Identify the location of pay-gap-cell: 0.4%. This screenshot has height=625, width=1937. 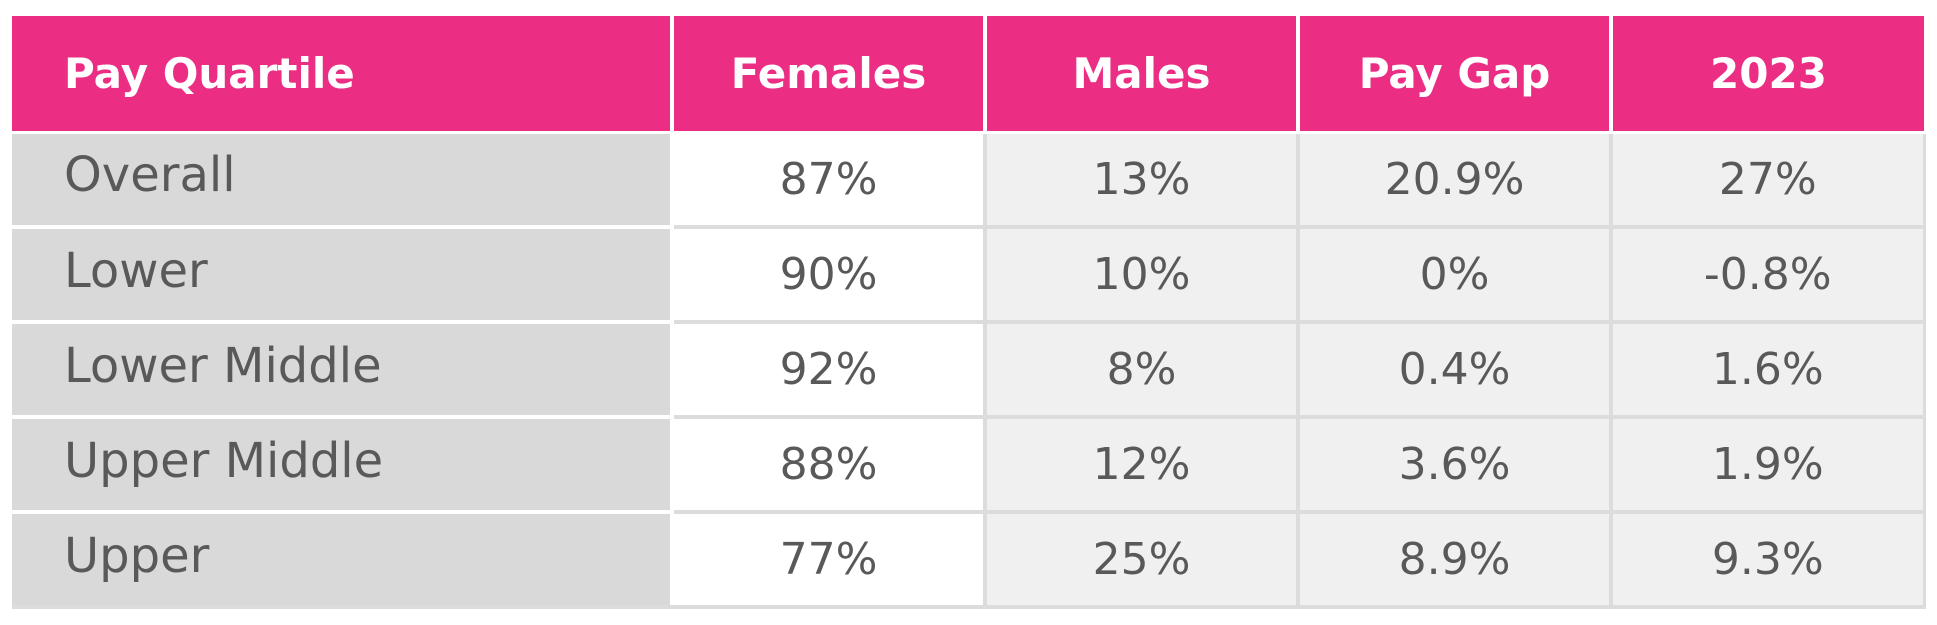
(1455, 370).